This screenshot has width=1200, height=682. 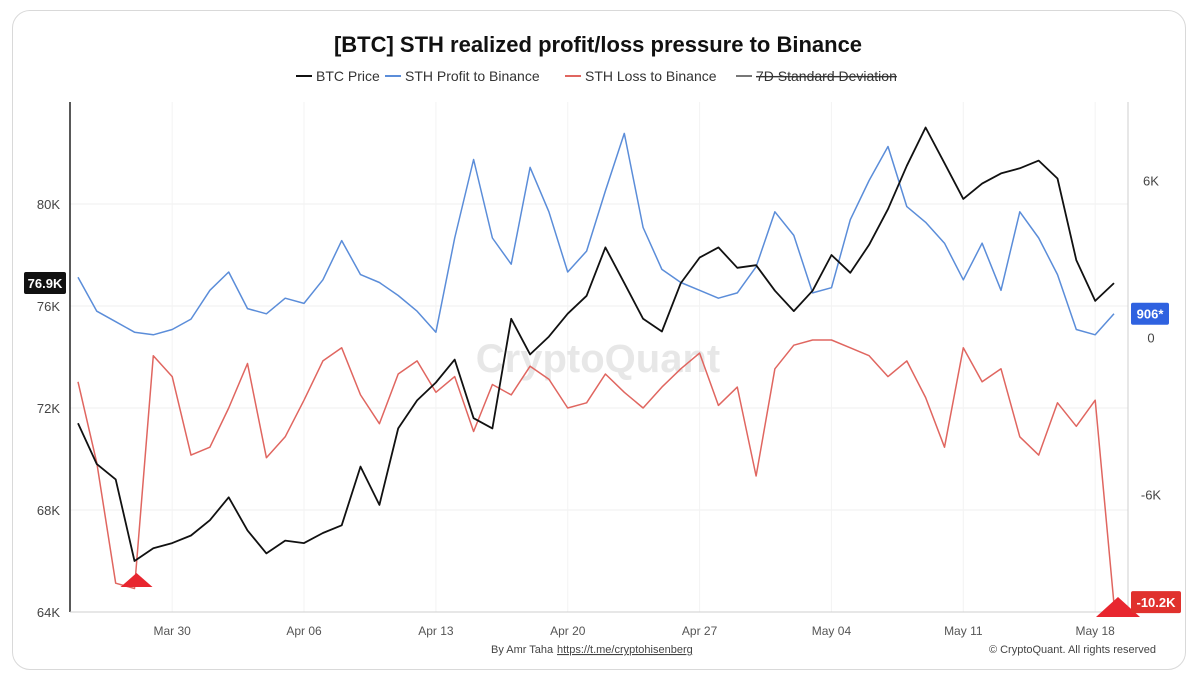 What do you see at coordinates (436, 631) in the screenshot?
I see `x-tick-label: Apr 13` at bounding box center [436, 631].